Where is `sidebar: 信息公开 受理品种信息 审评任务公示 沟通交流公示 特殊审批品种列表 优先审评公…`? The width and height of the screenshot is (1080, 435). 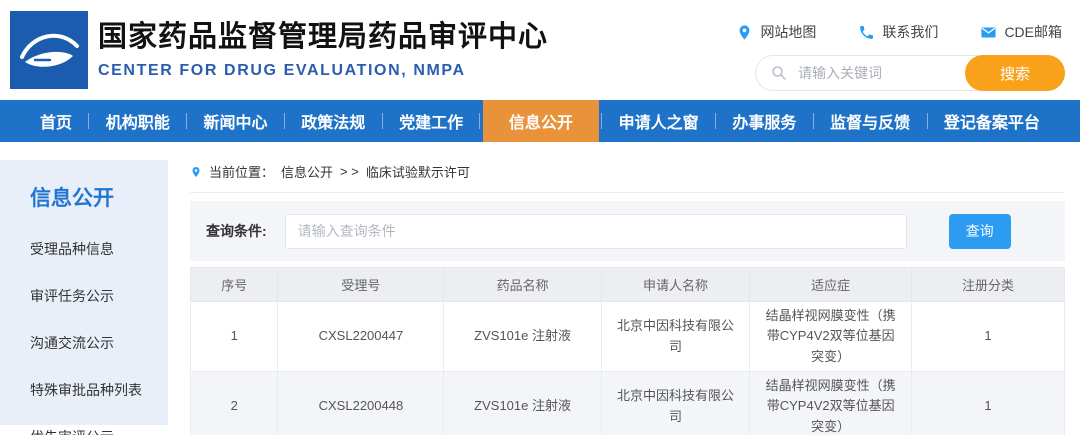
sidebar: 信息公开 受理品种信息 审评任务公示 沟通交流公示 特殊审批品种列表 优先审评公… is located at coordinates (84, 297).